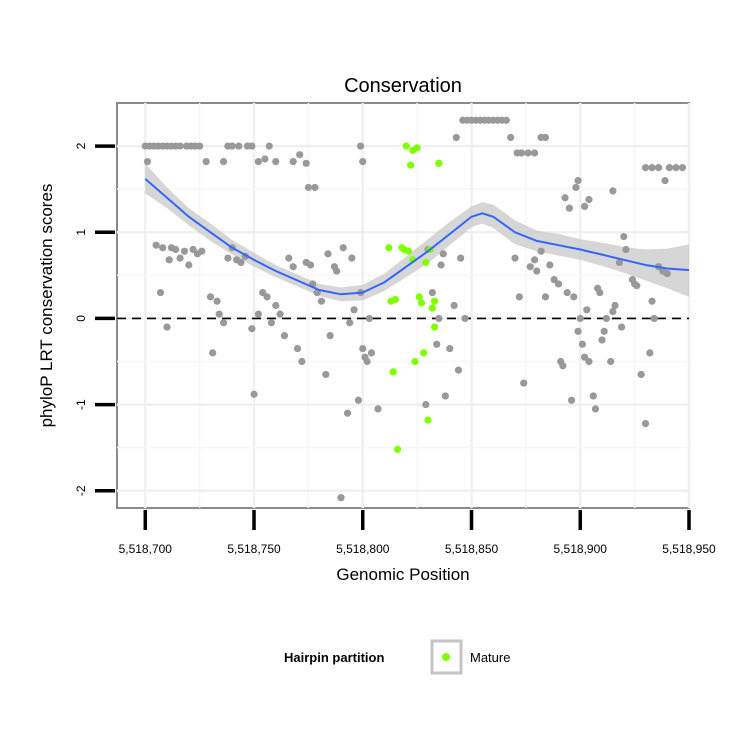 This screenshot has height=750, width=750. What do you see at coordinates (581, 549) in the screenshot?
I see `x-tick-label: 5,518,900` at bounding box center [581, 549].